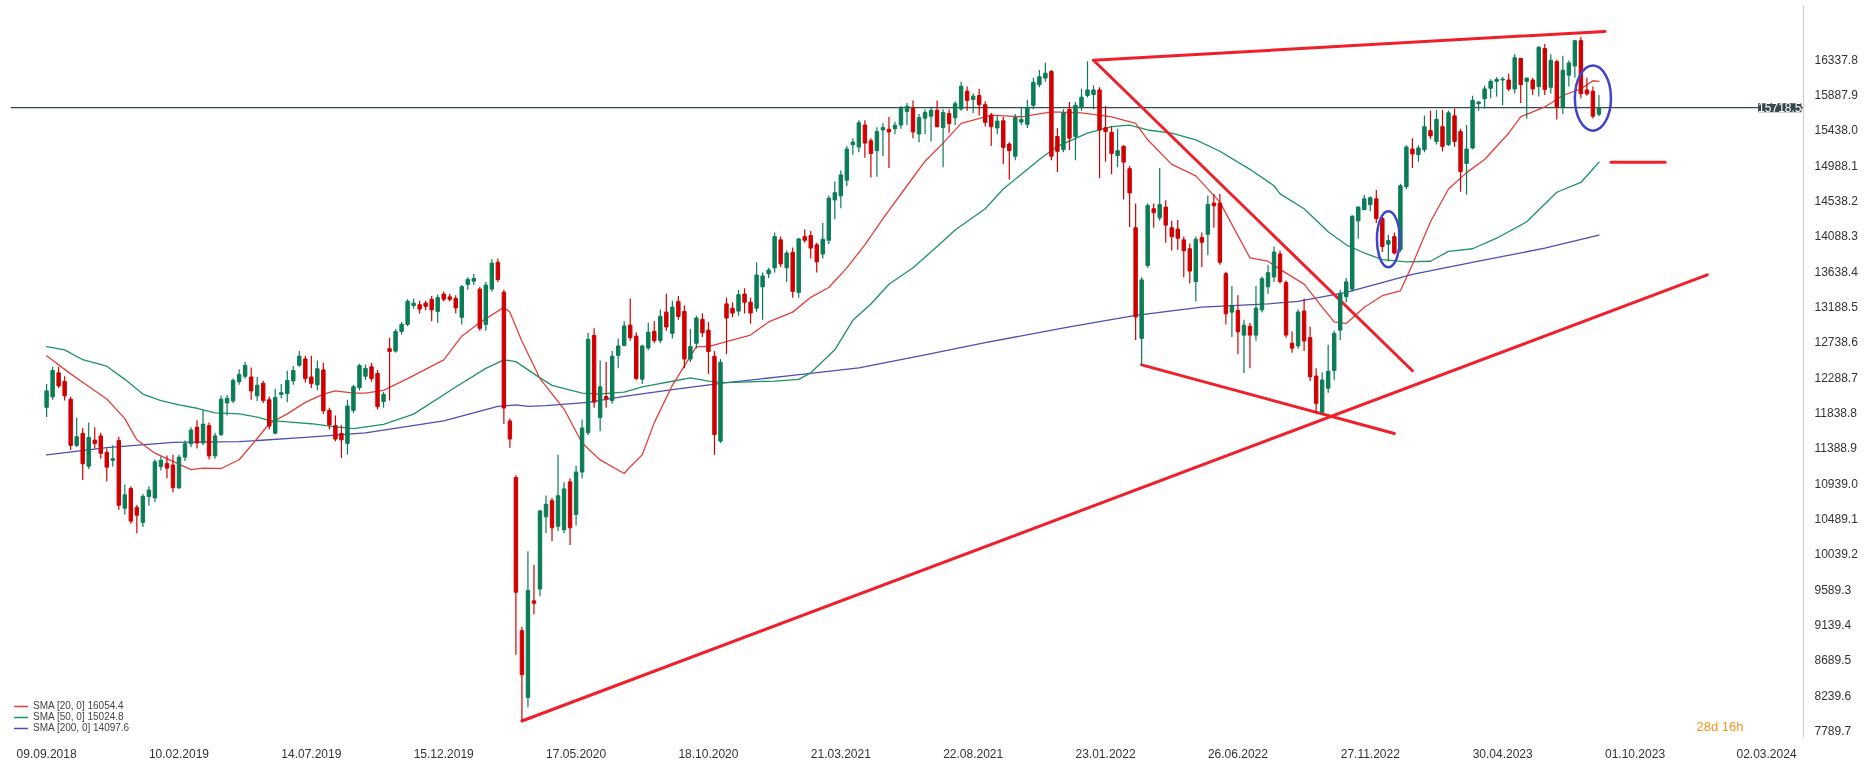 This screenshot has height=767, width=1866. Describe the element at coordinates (1833, 589) in the screenshot. I see `y-tick-label: 9589.3` at that location.